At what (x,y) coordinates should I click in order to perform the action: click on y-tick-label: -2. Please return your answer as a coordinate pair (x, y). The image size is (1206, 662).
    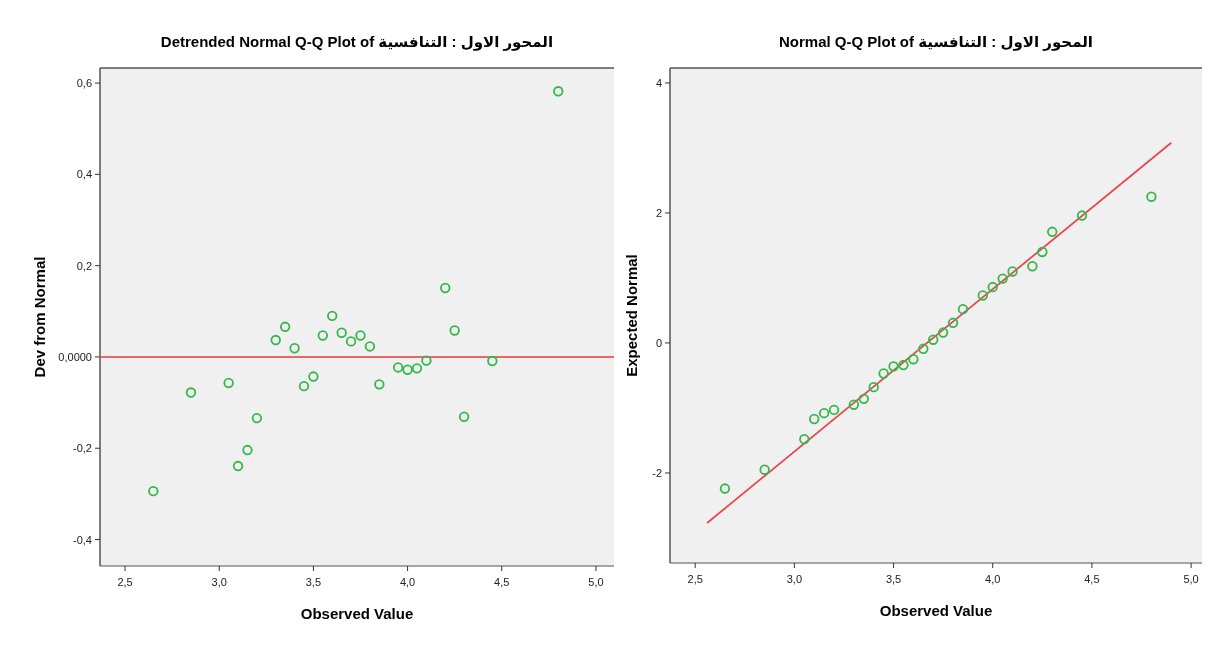
    Looking at the image, I should click on (657, 472).